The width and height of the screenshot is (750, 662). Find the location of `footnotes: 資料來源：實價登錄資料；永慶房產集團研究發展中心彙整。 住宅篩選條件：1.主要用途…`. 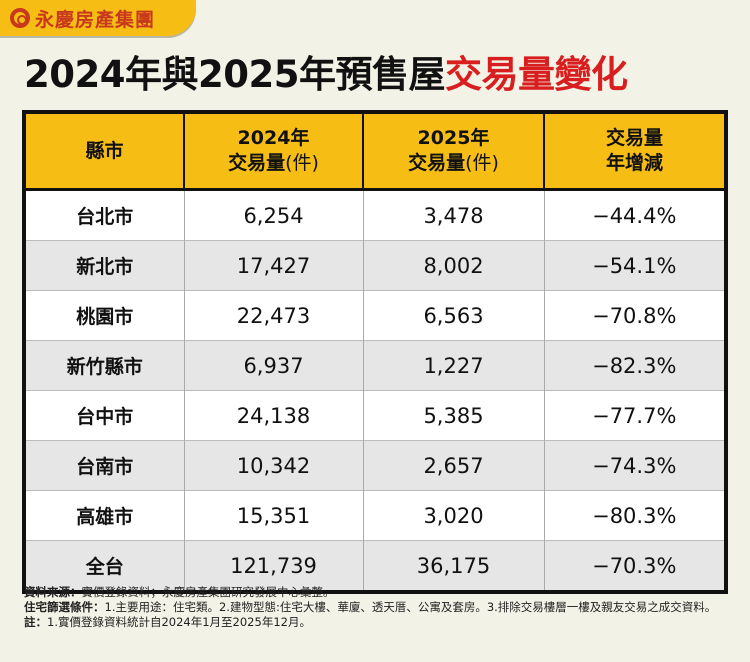

footnotes: 資料來源：實價登錄資料；永慶房產集團研究發展中心彙整。 住宅篩選條件：1.主要用途… is located at coordinates (374, 607).